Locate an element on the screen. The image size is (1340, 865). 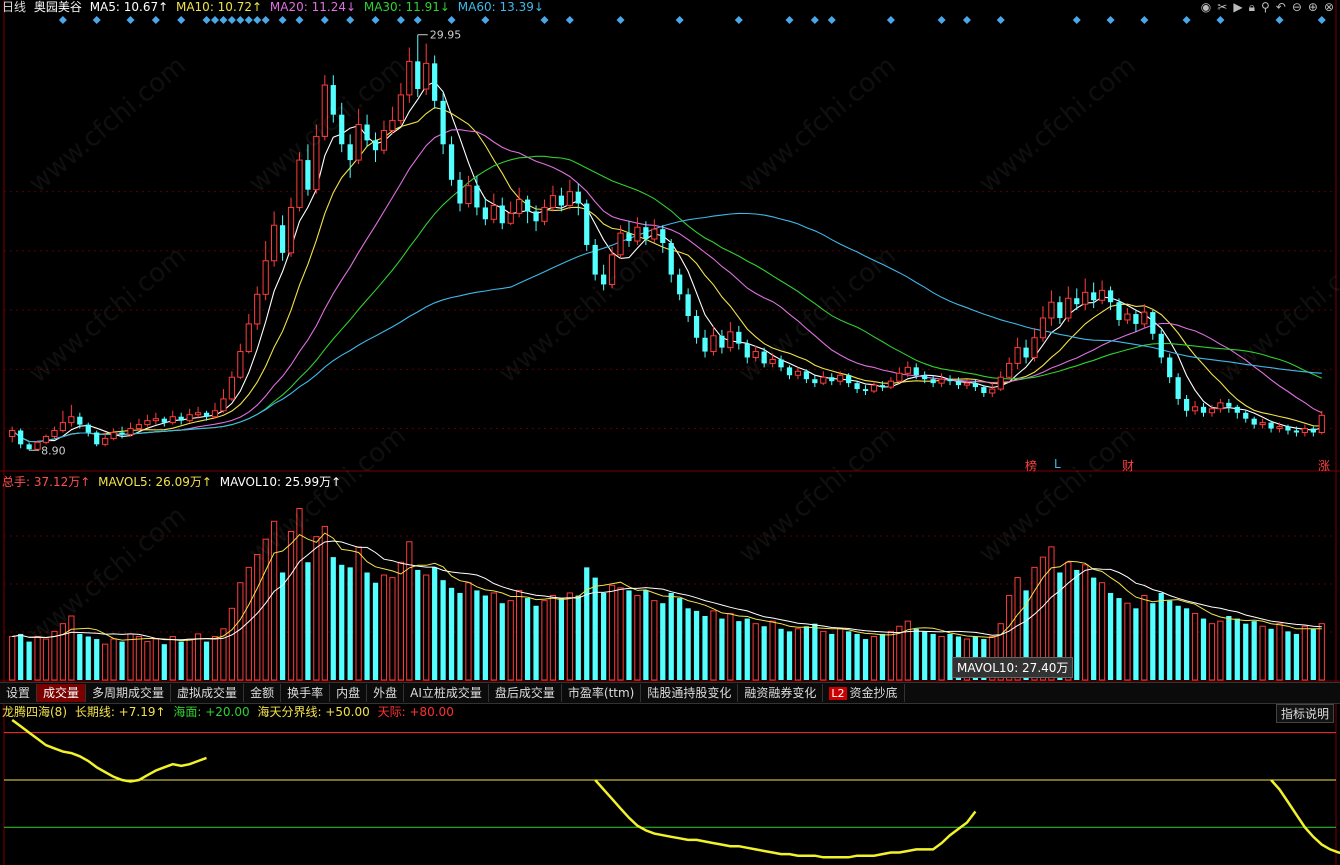
tab-ai-volume: AI立桩成交量 is located at coordinates (446, 693).